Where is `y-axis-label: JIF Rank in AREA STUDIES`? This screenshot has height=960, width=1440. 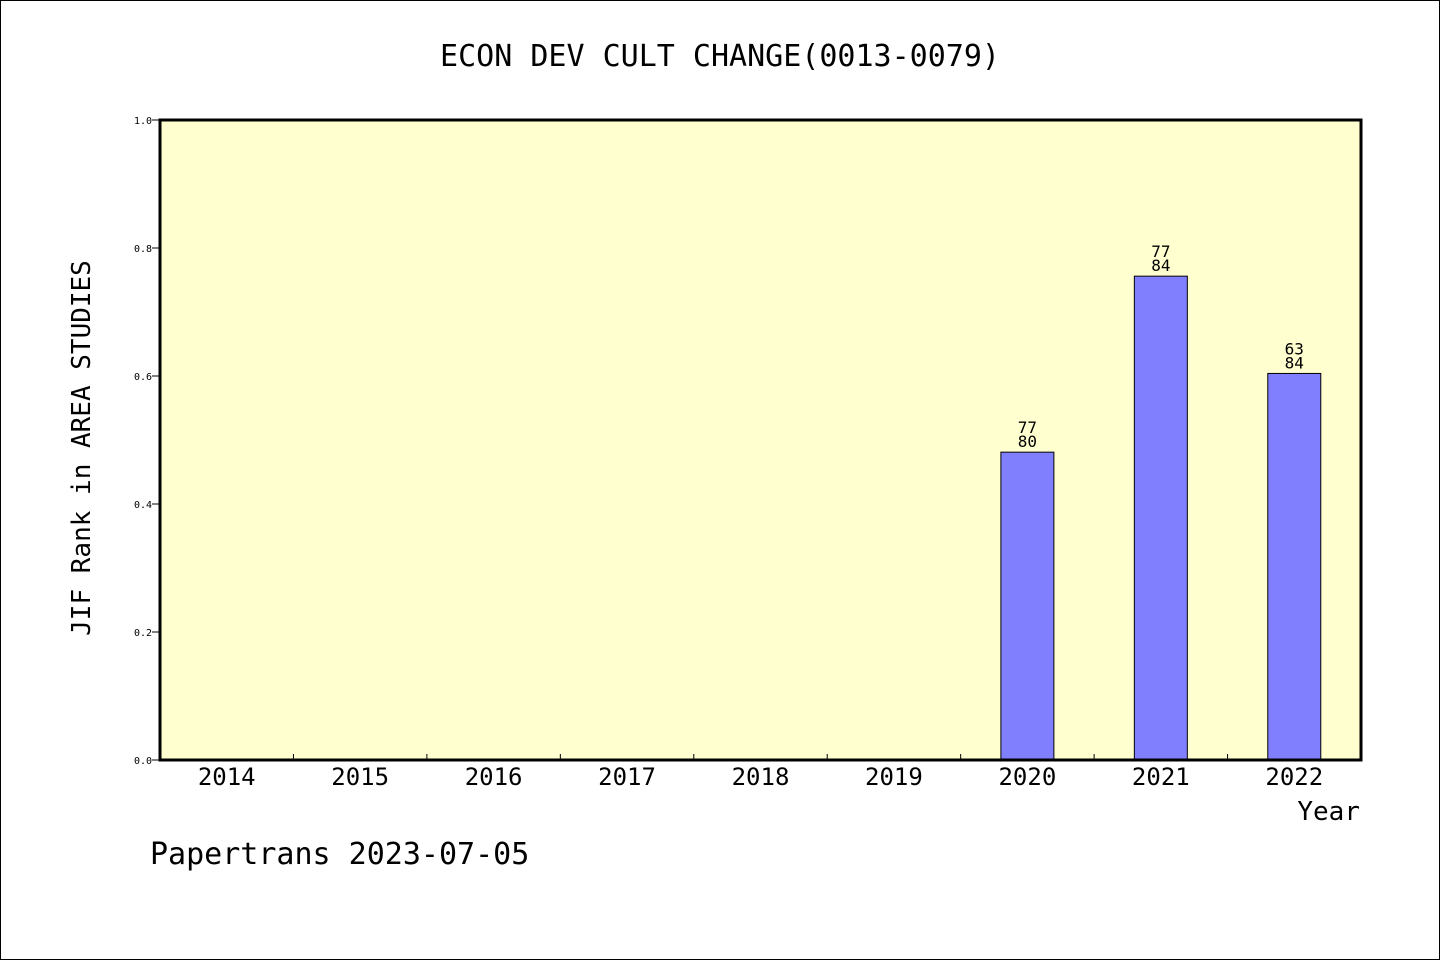 y-axis-label: JIF Rank in AREA STUDIES is located at coordinates (82, 448).